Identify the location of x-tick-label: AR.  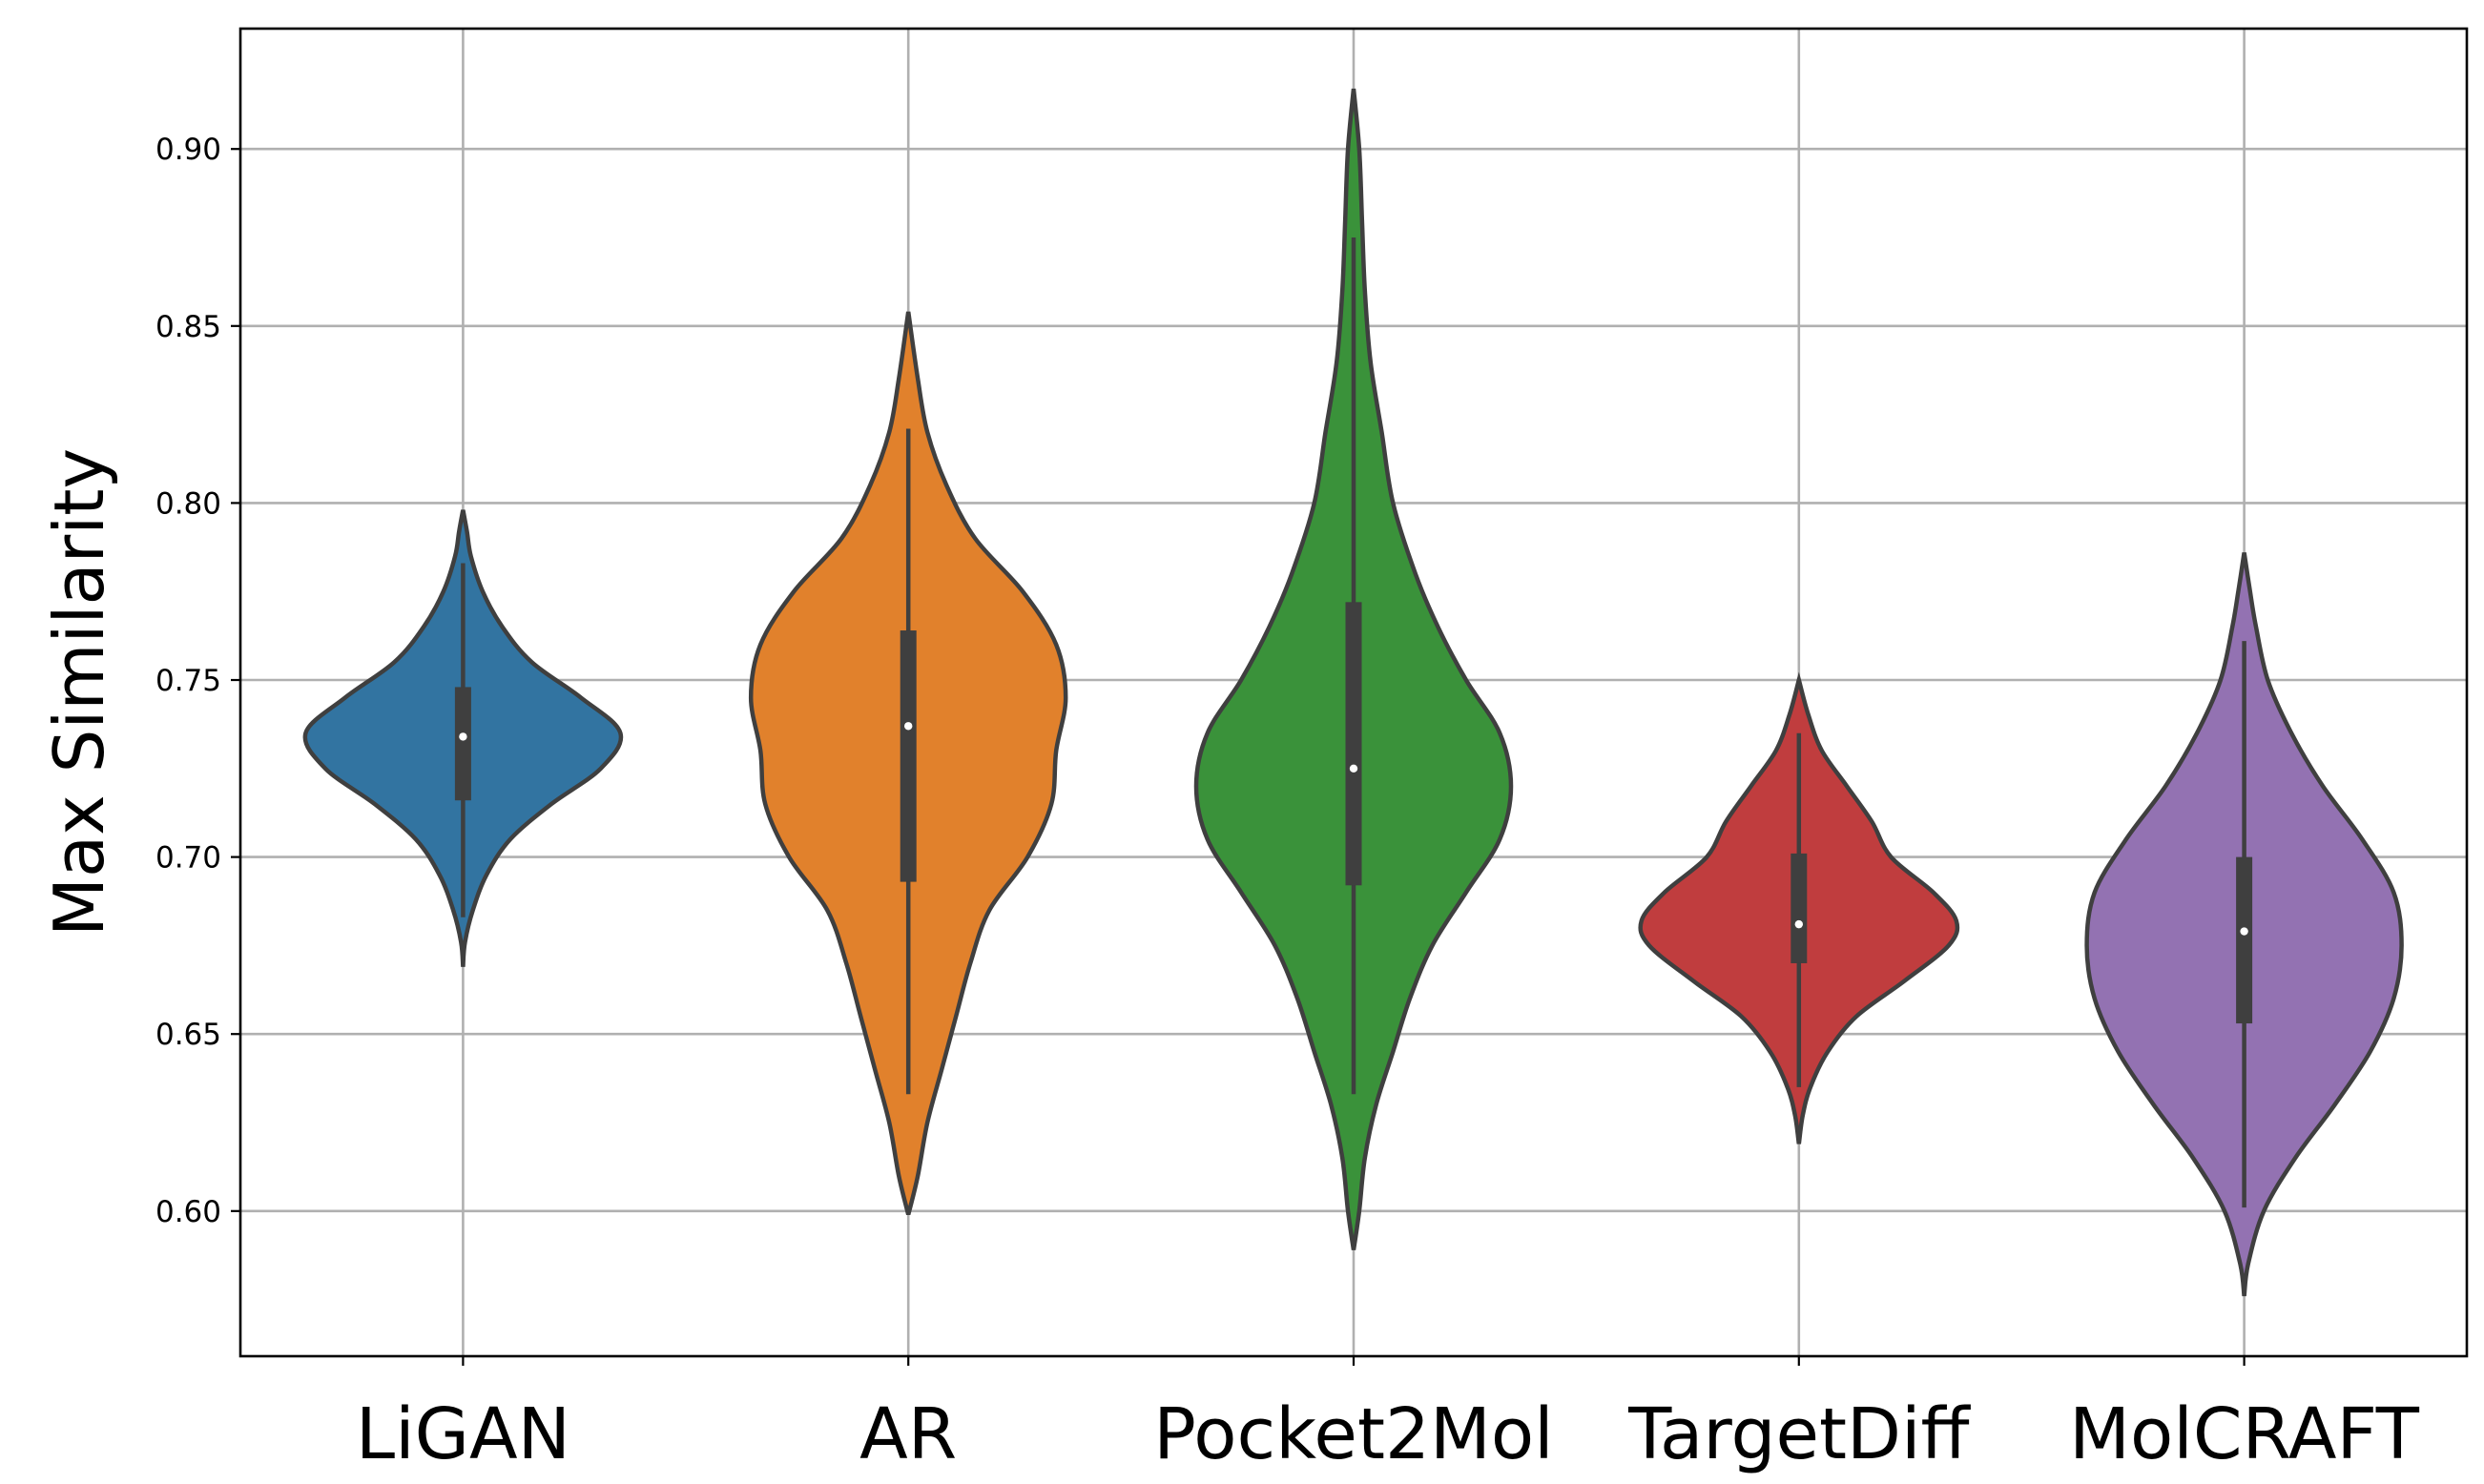
(908, 1434).